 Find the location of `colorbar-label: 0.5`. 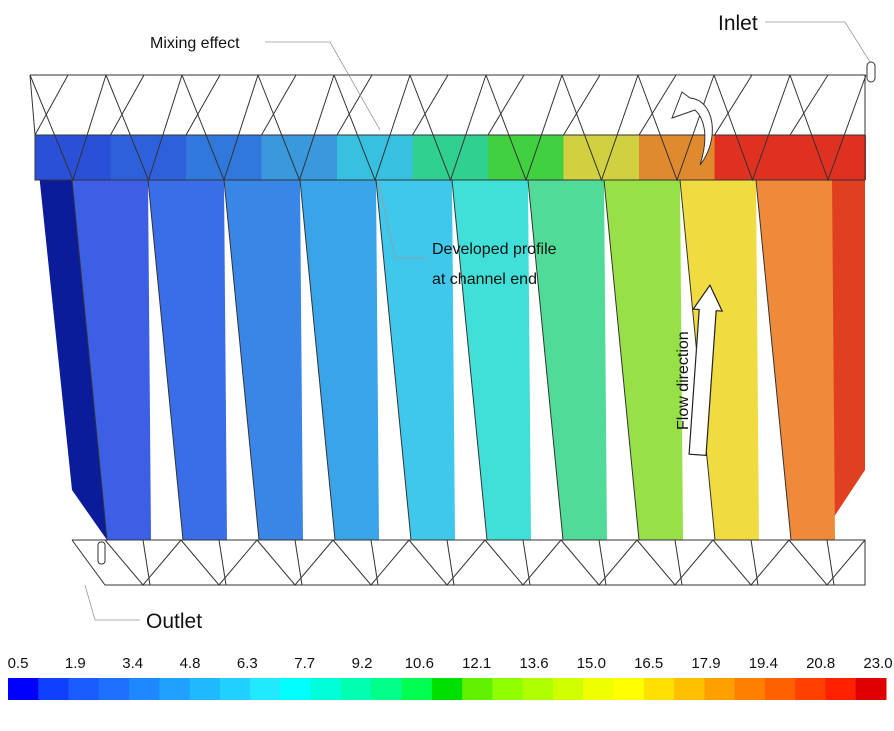

colorbar-label: 0.5 is located at coordinates (18, 663).